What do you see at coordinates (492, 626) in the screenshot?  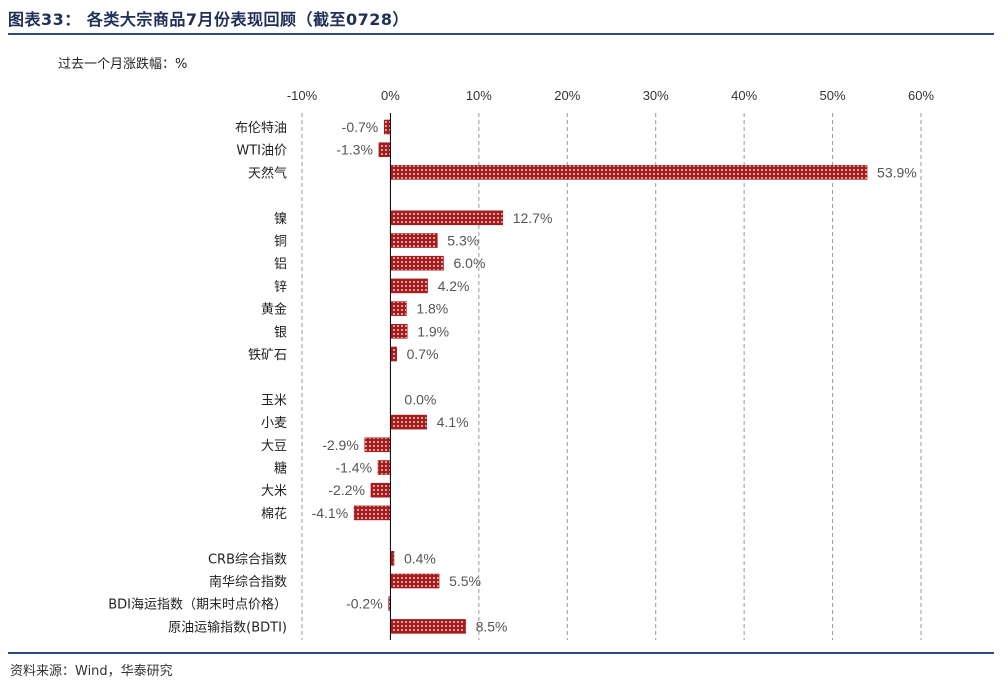 I see `data-label: 8.5%` at bounding box center [492, 626].